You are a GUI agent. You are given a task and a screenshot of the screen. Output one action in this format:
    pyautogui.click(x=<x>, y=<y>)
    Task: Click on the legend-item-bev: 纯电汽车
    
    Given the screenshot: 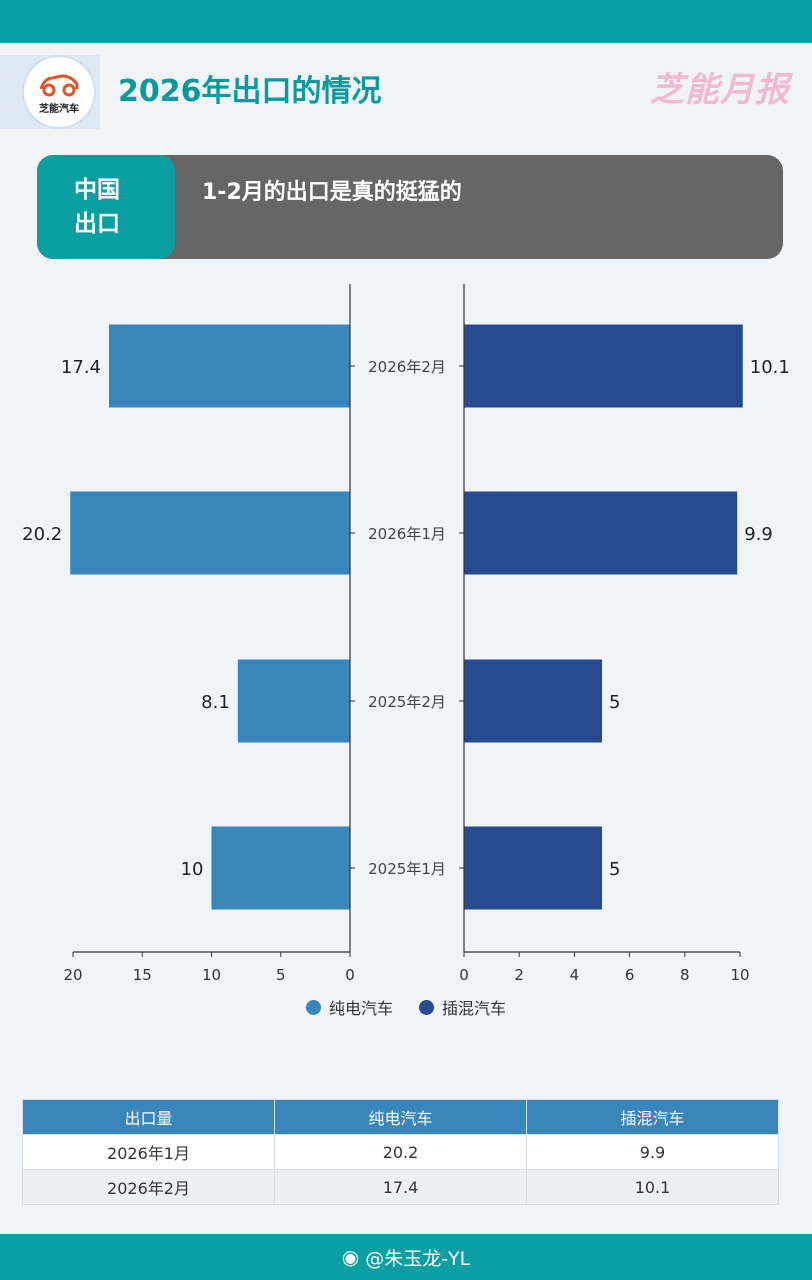 What is the action you would take?
    pyautogui.click(x=349, y=1007)
    